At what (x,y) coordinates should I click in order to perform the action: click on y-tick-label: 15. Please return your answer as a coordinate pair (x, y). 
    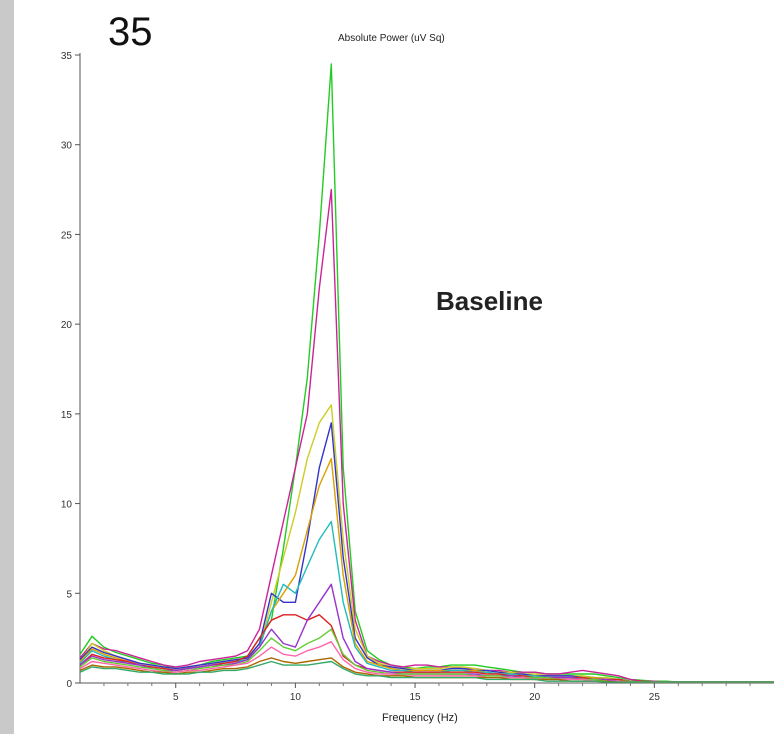
    Looking at the image, I should click on (67, 415).